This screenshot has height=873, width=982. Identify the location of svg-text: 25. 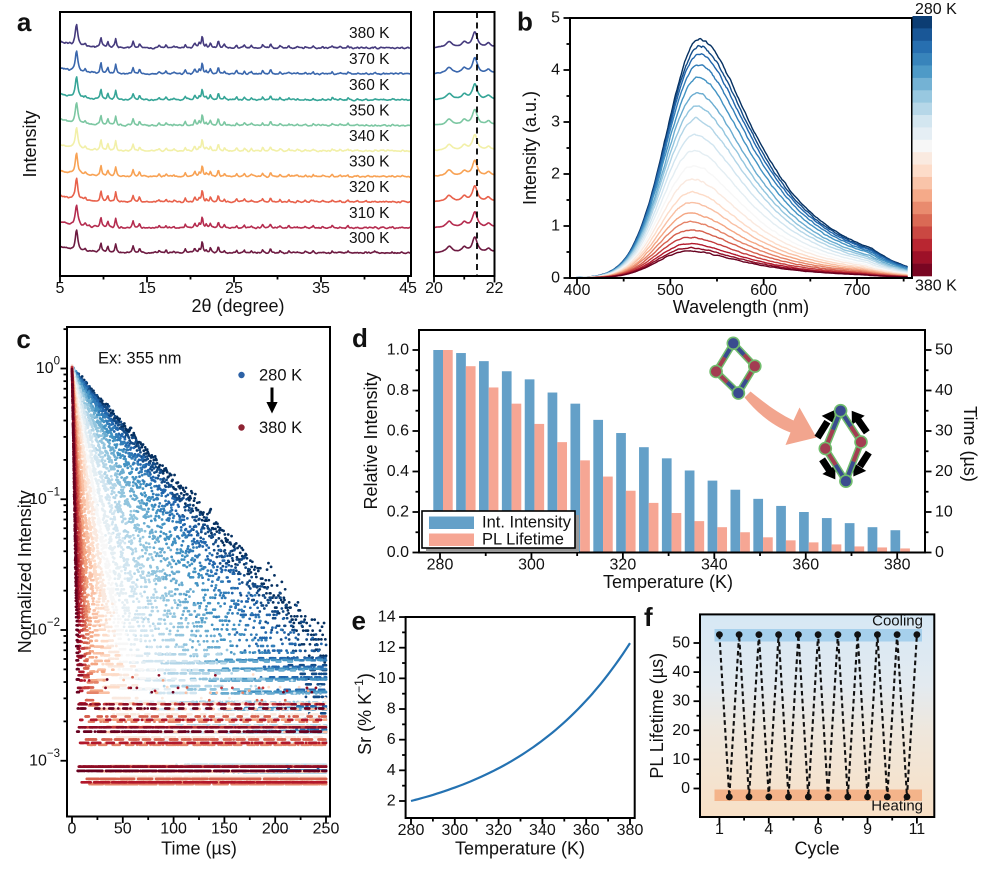
(234, 288).